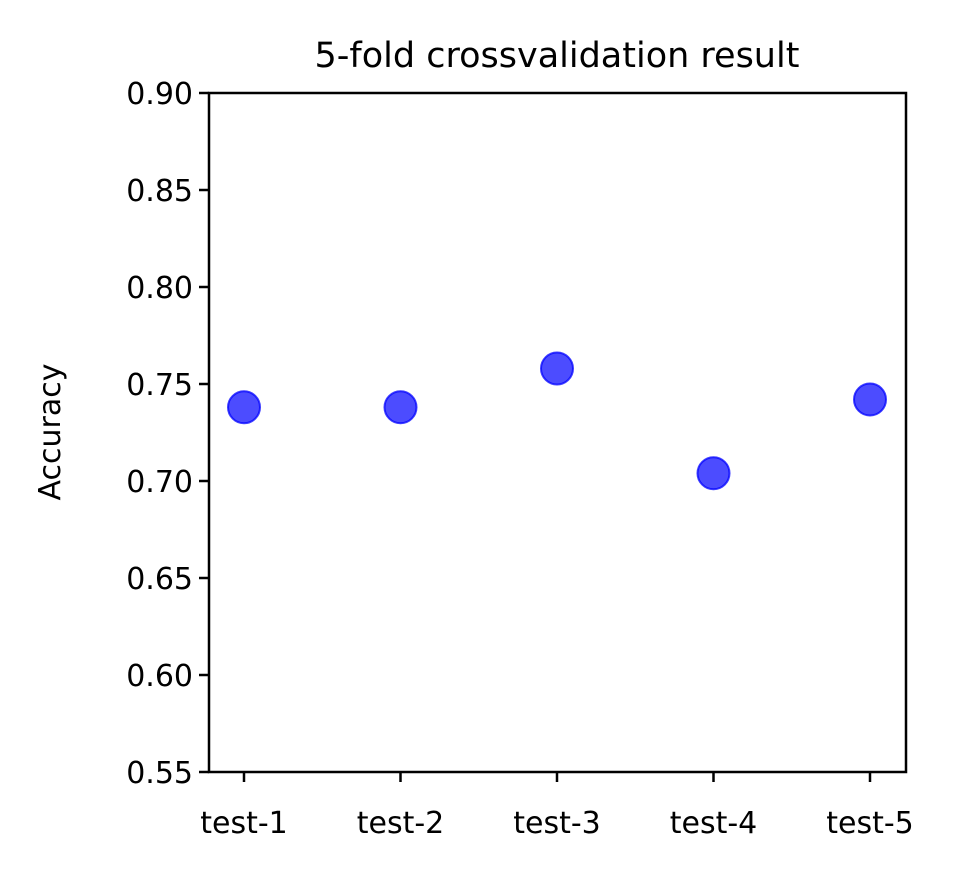  I want to click on data-points, so click(557, 421).